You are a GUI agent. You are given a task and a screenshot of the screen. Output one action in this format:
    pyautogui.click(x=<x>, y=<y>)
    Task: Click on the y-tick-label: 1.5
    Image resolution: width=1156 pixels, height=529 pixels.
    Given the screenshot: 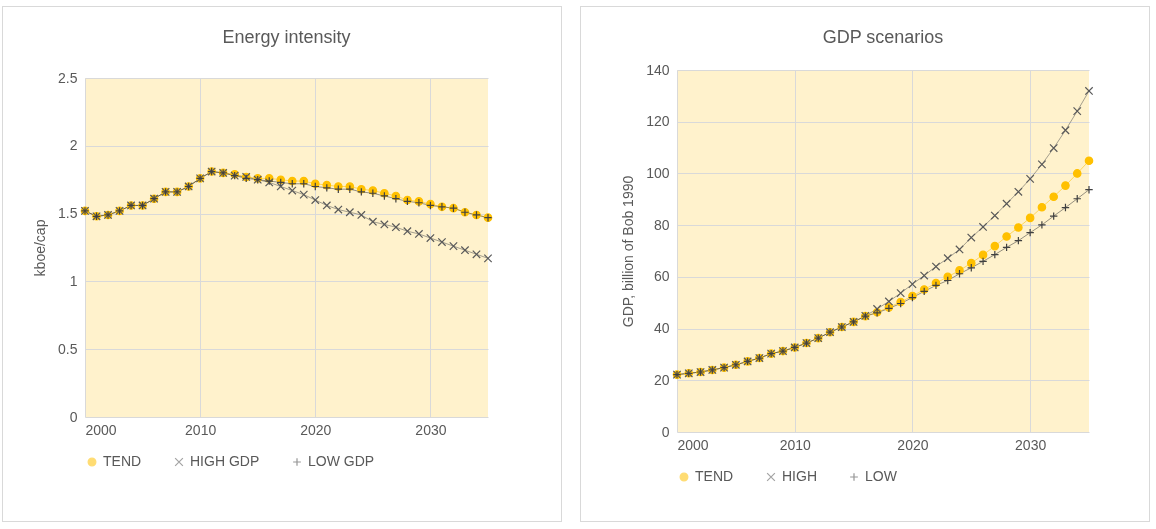 What is the action you would take?
    pyautogui.click(x=68, y=213)
    